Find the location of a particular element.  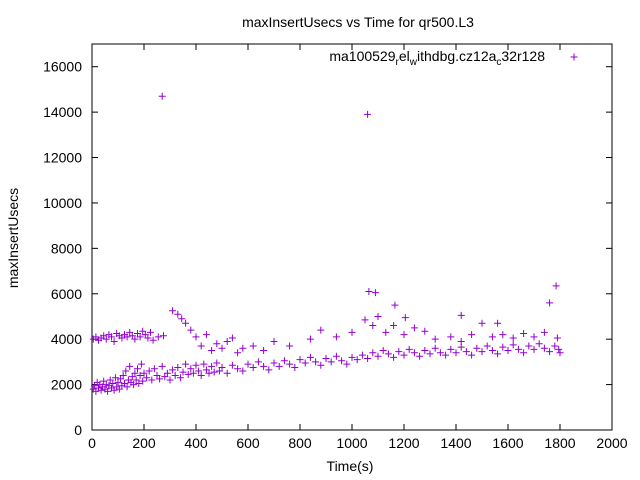

legend: ma100529relwithdbg.cz12ac32r128 is located at coordinates (453, 58).